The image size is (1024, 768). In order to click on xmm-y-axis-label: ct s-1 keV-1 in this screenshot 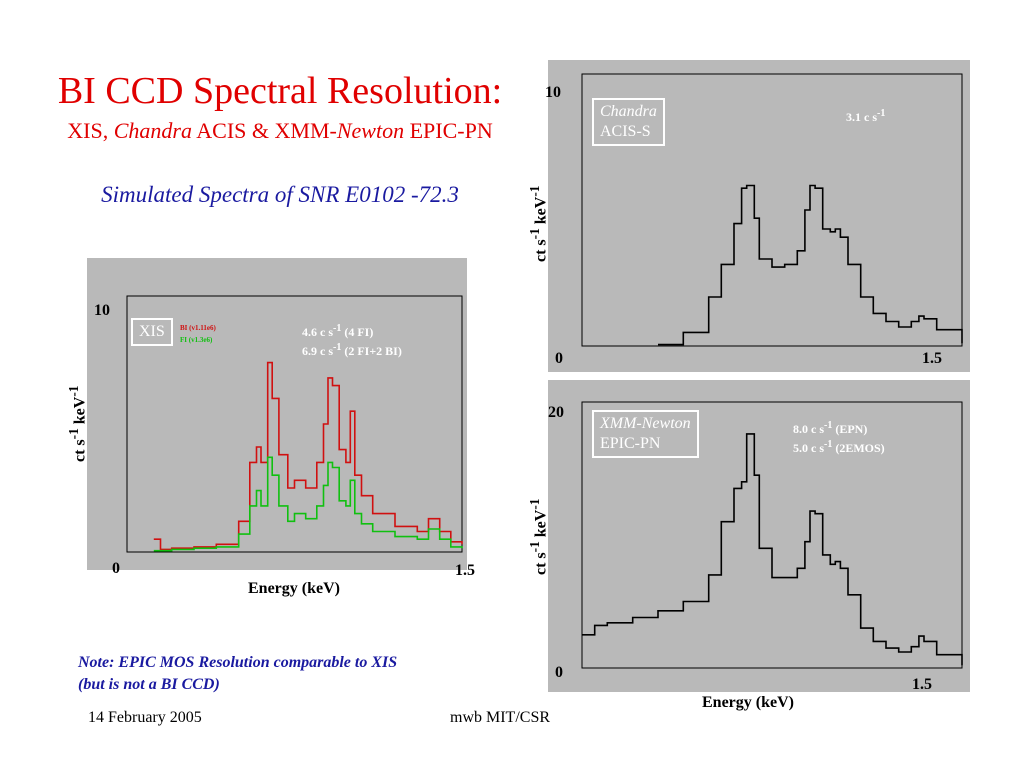, I will do `click(538, 536)`.